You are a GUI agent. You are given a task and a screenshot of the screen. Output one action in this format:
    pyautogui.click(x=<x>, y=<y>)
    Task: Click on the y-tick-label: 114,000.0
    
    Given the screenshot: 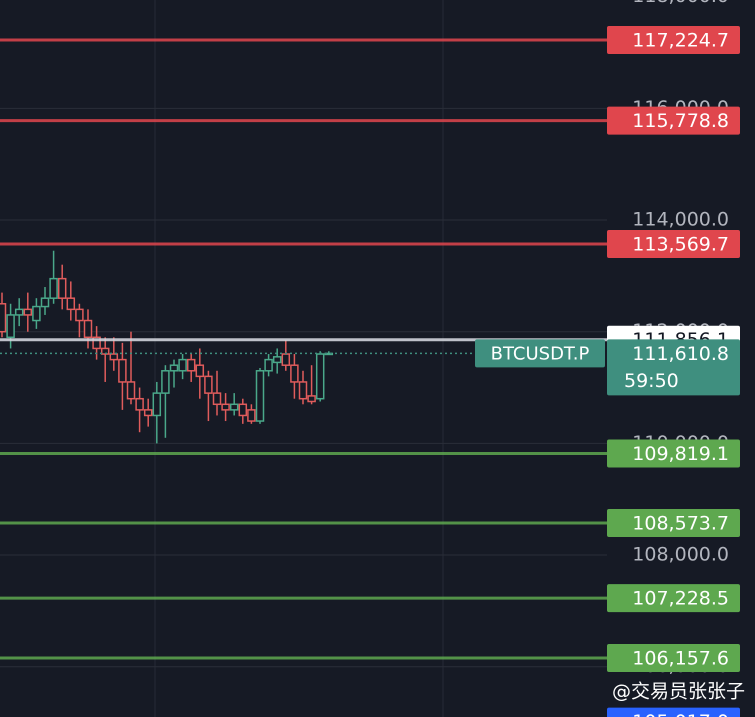 What is the action you would take?
    pyautogui.click(x=680, y=220)
    